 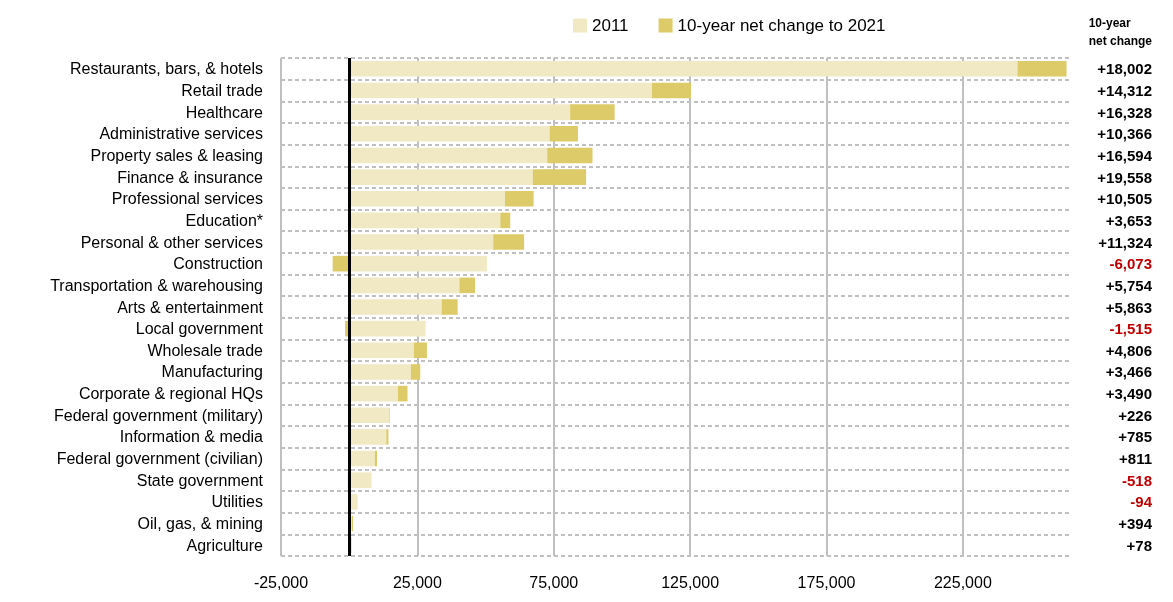 I want to click on data-label: +394, so click(x=1135, y=524).